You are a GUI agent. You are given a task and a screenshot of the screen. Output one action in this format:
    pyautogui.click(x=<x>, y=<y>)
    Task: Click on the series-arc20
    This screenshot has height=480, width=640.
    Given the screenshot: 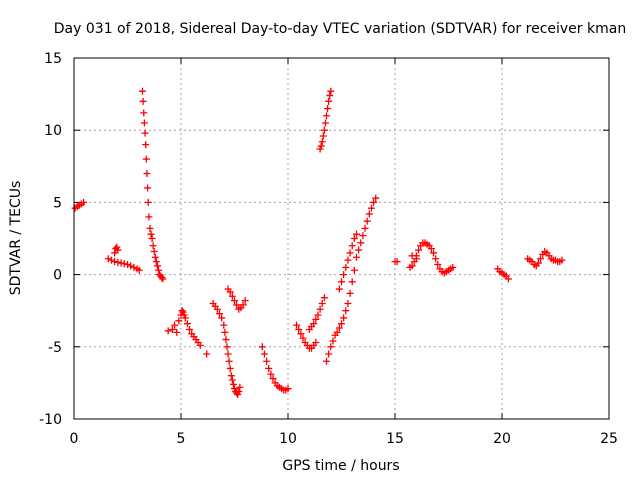 What is the action you would take?
    pyautogui.click(x=545, y=258)
    